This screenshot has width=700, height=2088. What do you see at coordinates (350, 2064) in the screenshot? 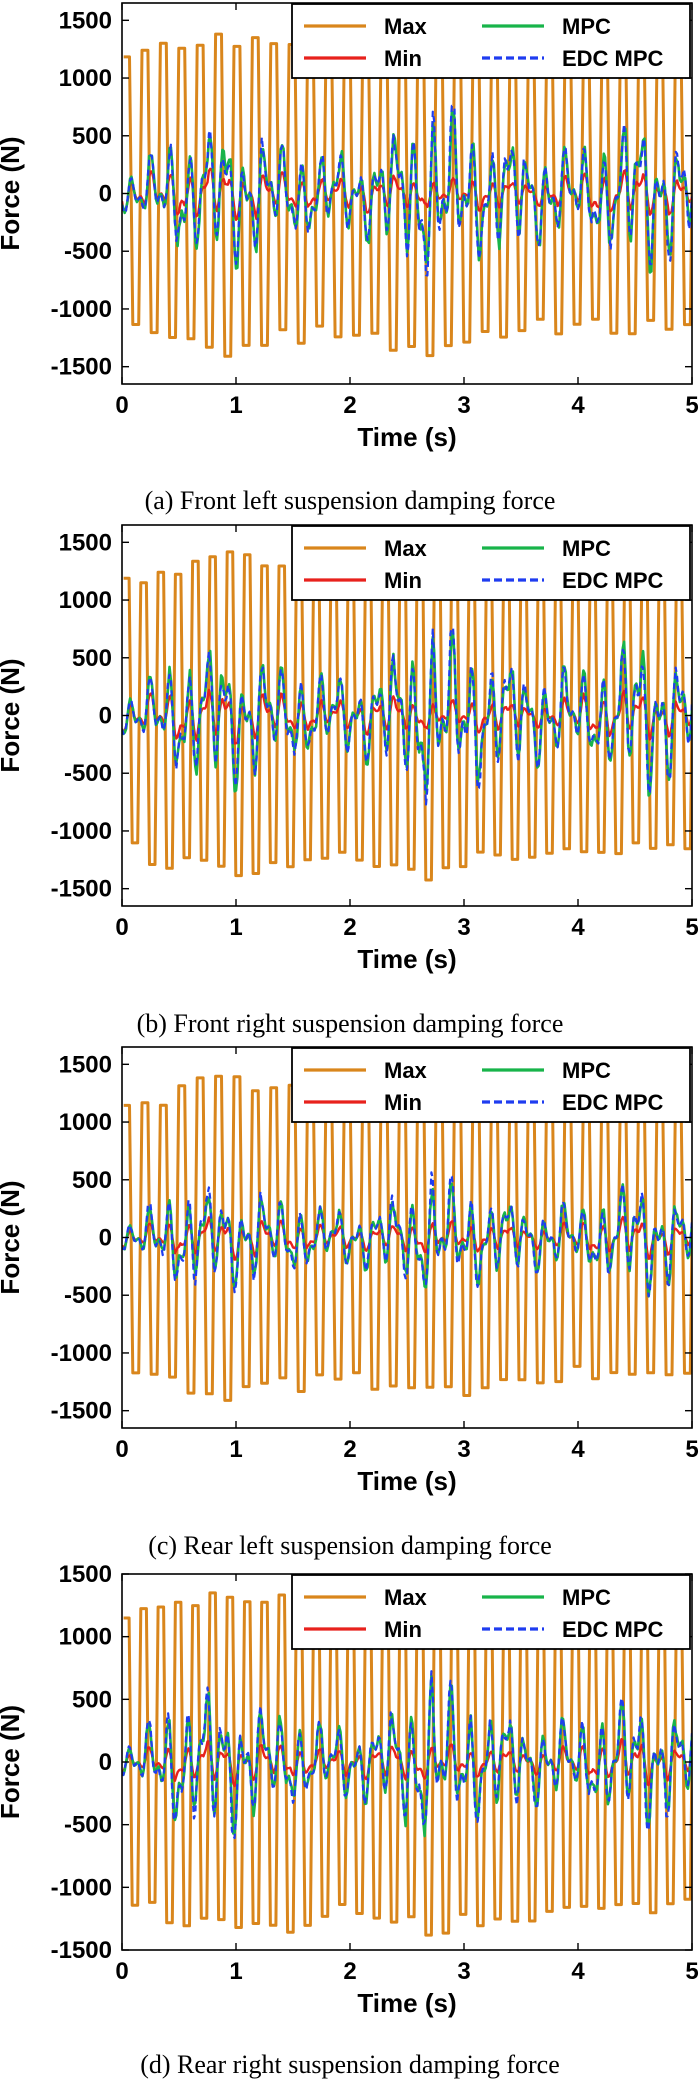
I see `panel-caption: (d) Rear right suspension damping force` at bounding box center [350, 2064].